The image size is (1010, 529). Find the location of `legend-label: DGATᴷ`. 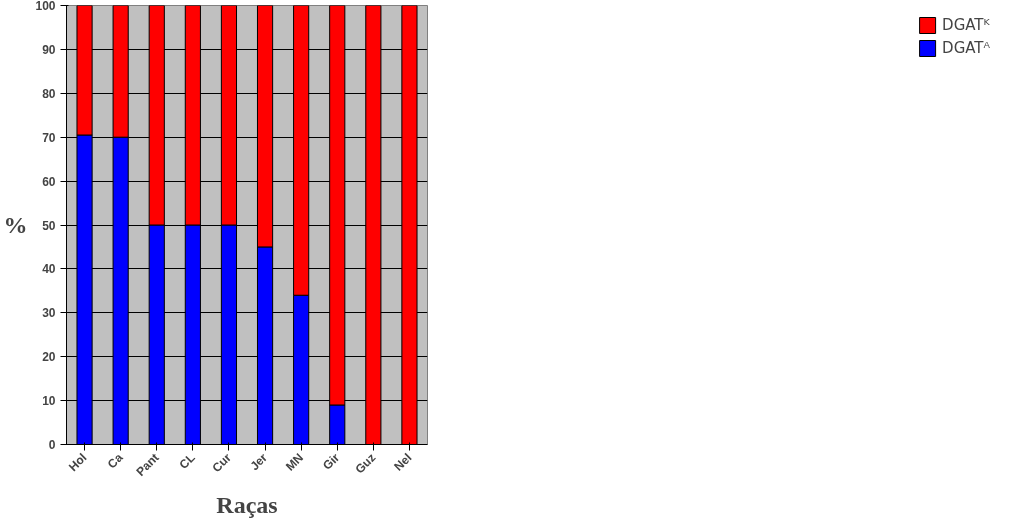

legend-label: DGATᴷ is located at coordinates (966, 25).